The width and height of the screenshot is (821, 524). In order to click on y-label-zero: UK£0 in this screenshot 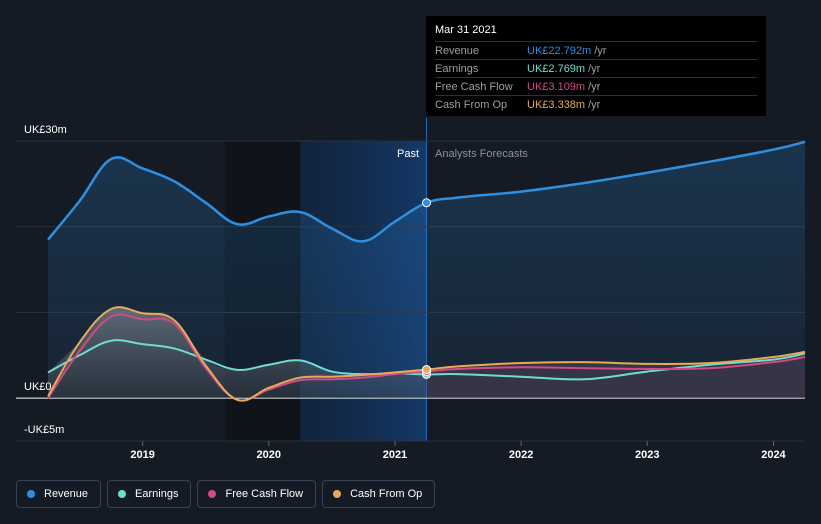, I will do `click(38, 387)`.